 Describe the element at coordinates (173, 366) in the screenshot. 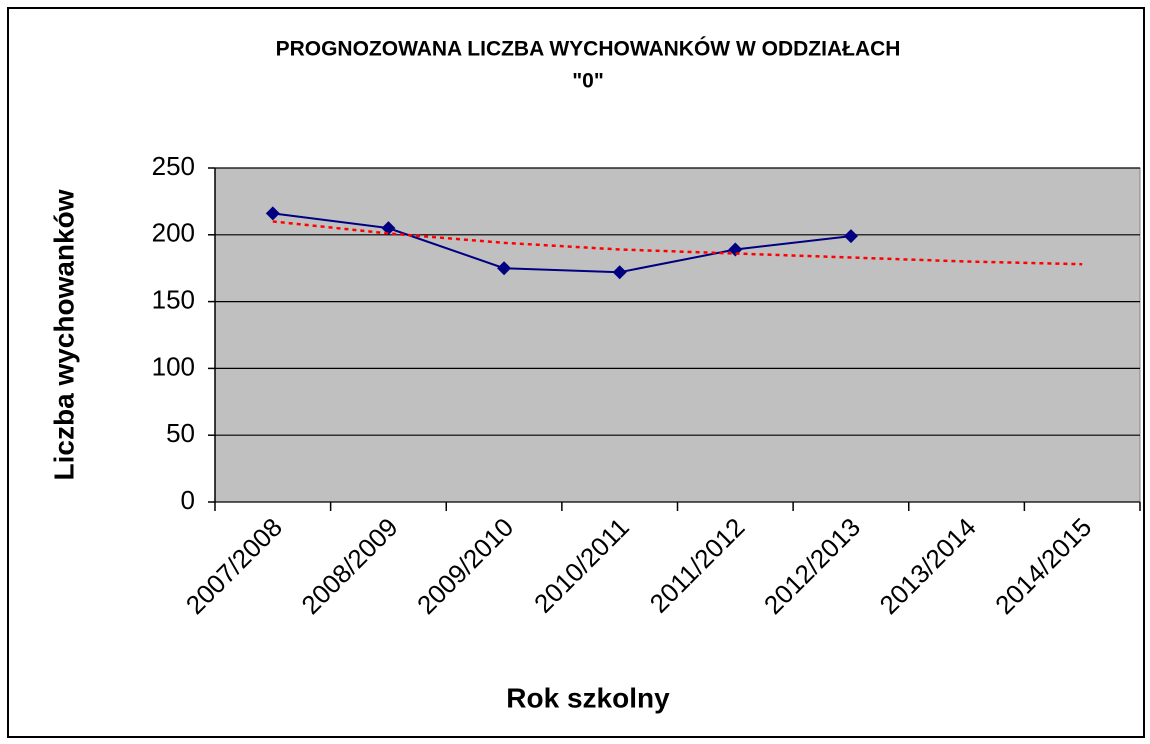

I see `y-tick-label: 100` at that location.